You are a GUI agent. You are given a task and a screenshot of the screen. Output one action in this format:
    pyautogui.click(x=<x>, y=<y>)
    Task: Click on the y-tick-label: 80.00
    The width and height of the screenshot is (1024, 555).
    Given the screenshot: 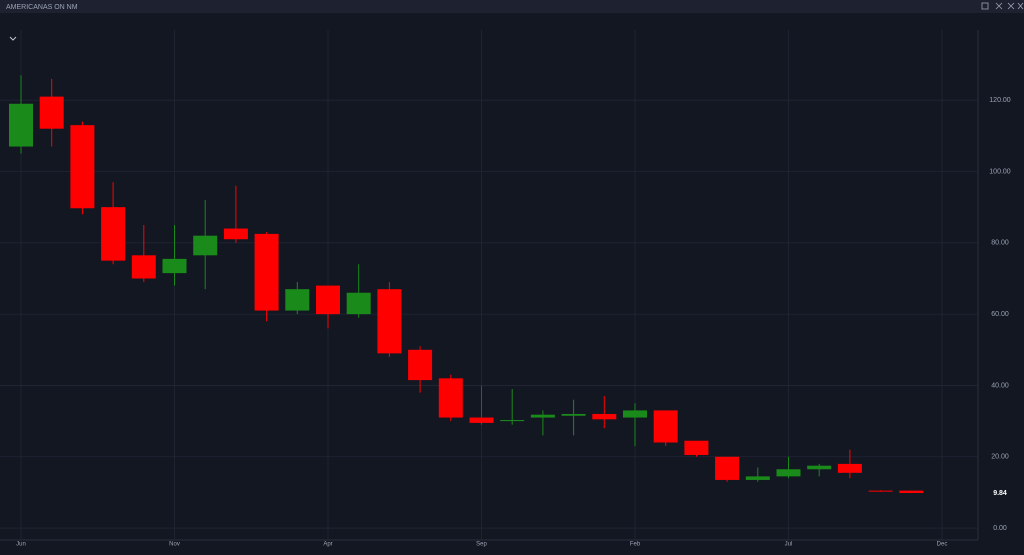 What is the action you would take?
    pyautogui.click(x=1000, y=243)
    